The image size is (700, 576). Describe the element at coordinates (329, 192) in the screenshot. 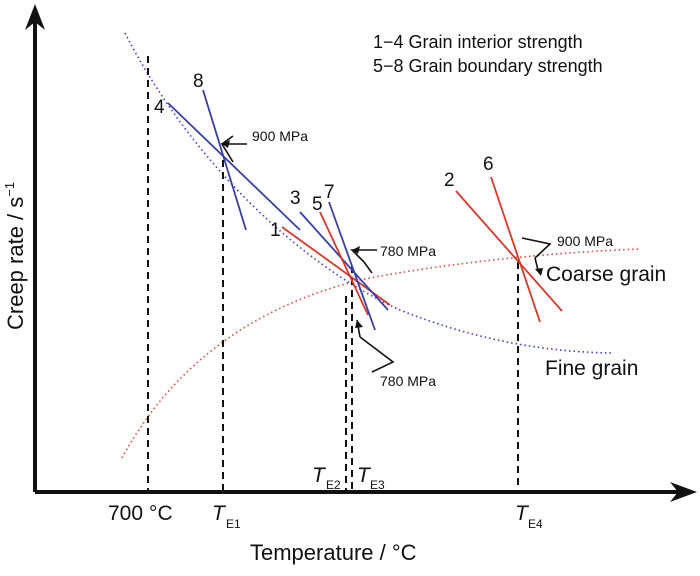

I see `label-num-7: 7` at that location.